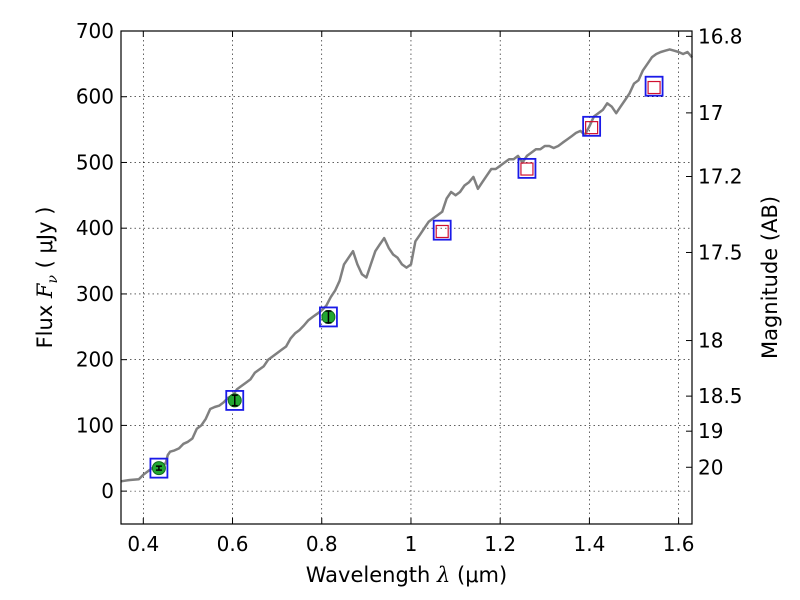  What do you see at coordinates (720, 252) in the screenshot?
I see `mag-tick-label: 17.5` at bounding box center [720, 252].